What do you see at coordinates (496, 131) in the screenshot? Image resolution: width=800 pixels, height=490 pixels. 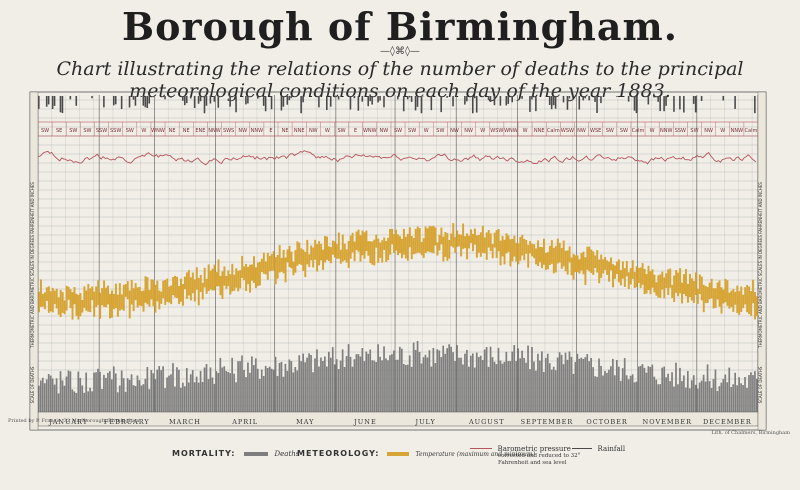 I see `wind-label: WSW` at bounding box center [496, 131].